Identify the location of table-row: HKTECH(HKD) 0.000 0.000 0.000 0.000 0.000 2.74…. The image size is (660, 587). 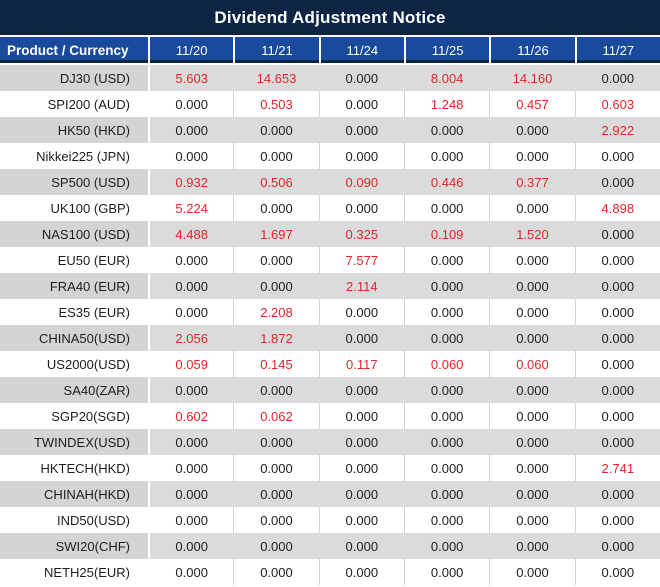
(330, 468).